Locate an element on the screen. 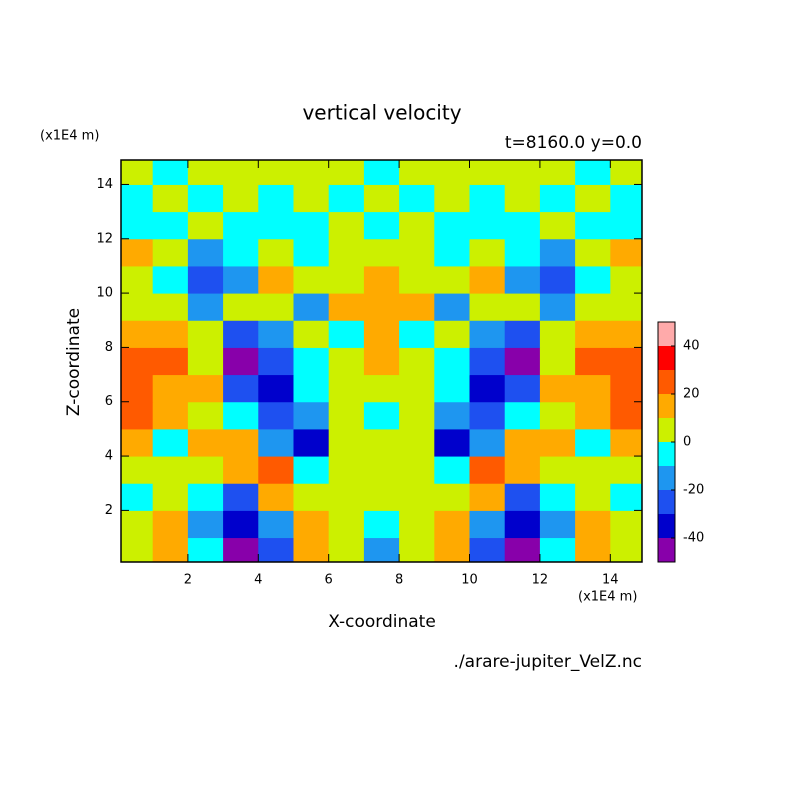 The height and width of the screenshot is (804, 804). colorbar-tick-label: 40 is located at coordinates (691, 346).